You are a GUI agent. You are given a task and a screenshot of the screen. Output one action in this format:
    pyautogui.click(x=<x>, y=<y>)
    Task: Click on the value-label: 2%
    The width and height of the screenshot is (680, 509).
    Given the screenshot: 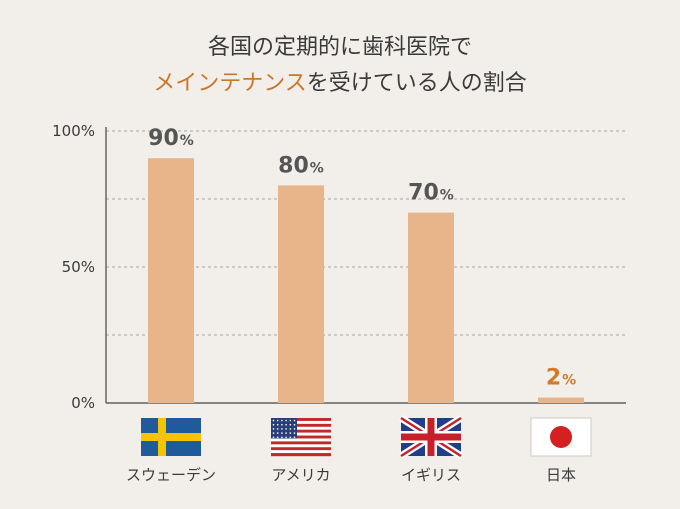 What is the action you would take?
    pyautogui.click(x=561, y=378)
    